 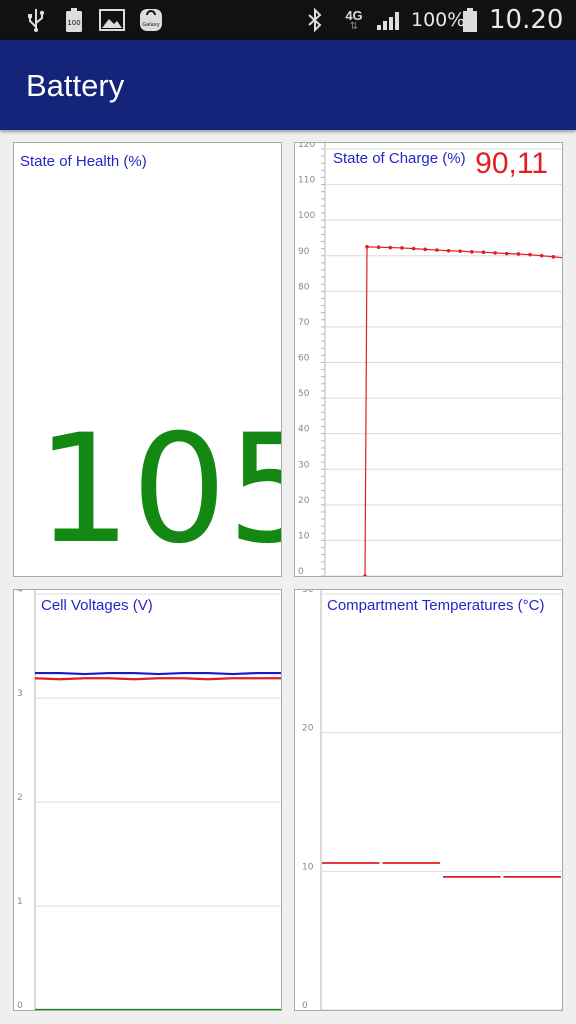 What do you see at coordinates (304, 430) in the screenshot?
I see `soc-tick-label: 40` at bounding box center [304, 430].